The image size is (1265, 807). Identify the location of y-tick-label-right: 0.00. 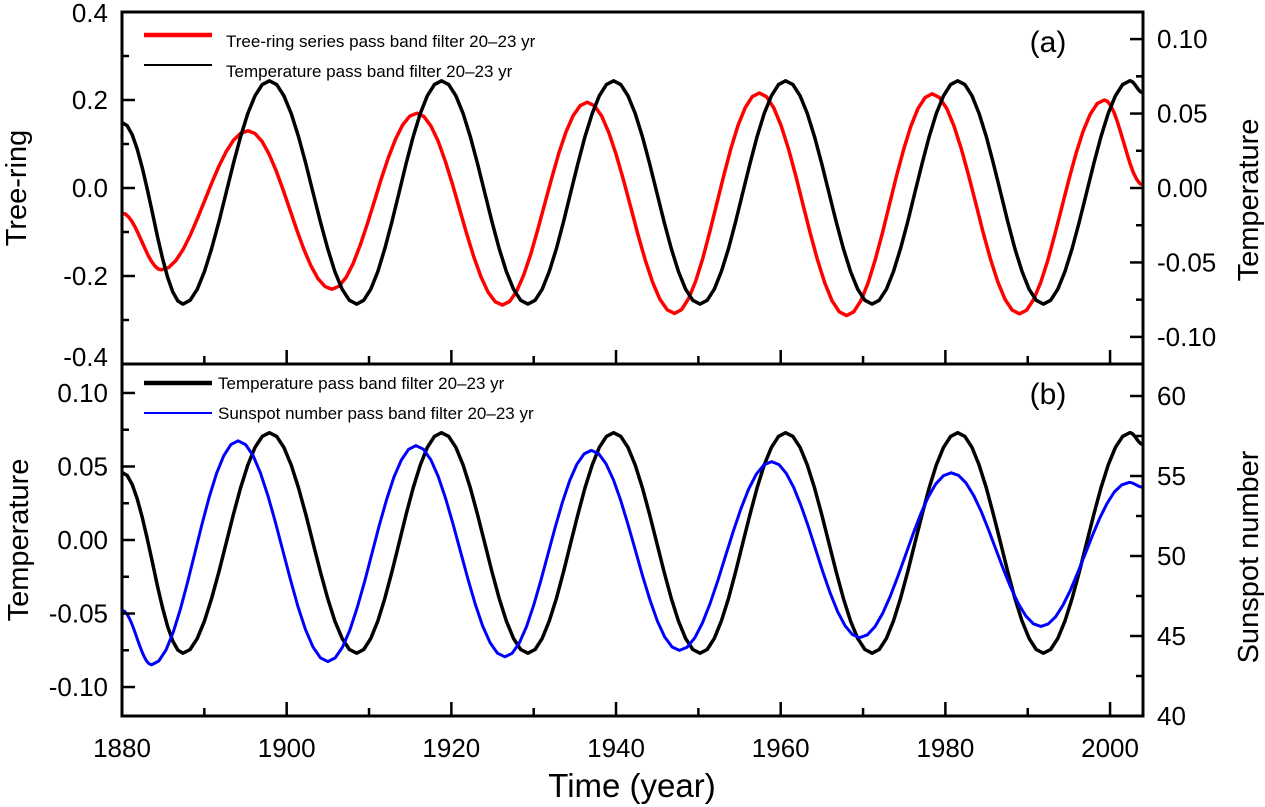
(1182, 188).